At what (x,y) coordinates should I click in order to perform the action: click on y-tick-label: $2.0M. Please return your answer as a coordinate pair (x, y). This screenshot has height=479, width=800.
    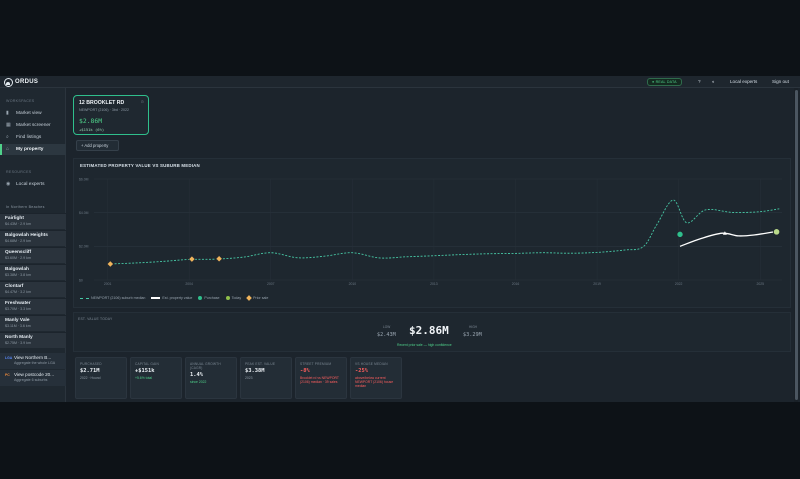
    Looking at the image, I should click on (84, 247).